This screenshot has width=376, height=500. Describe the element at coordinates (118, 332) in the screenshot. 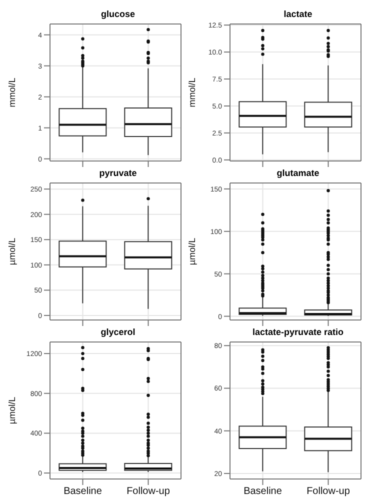

I see `chart-title: glycerol` at that location.